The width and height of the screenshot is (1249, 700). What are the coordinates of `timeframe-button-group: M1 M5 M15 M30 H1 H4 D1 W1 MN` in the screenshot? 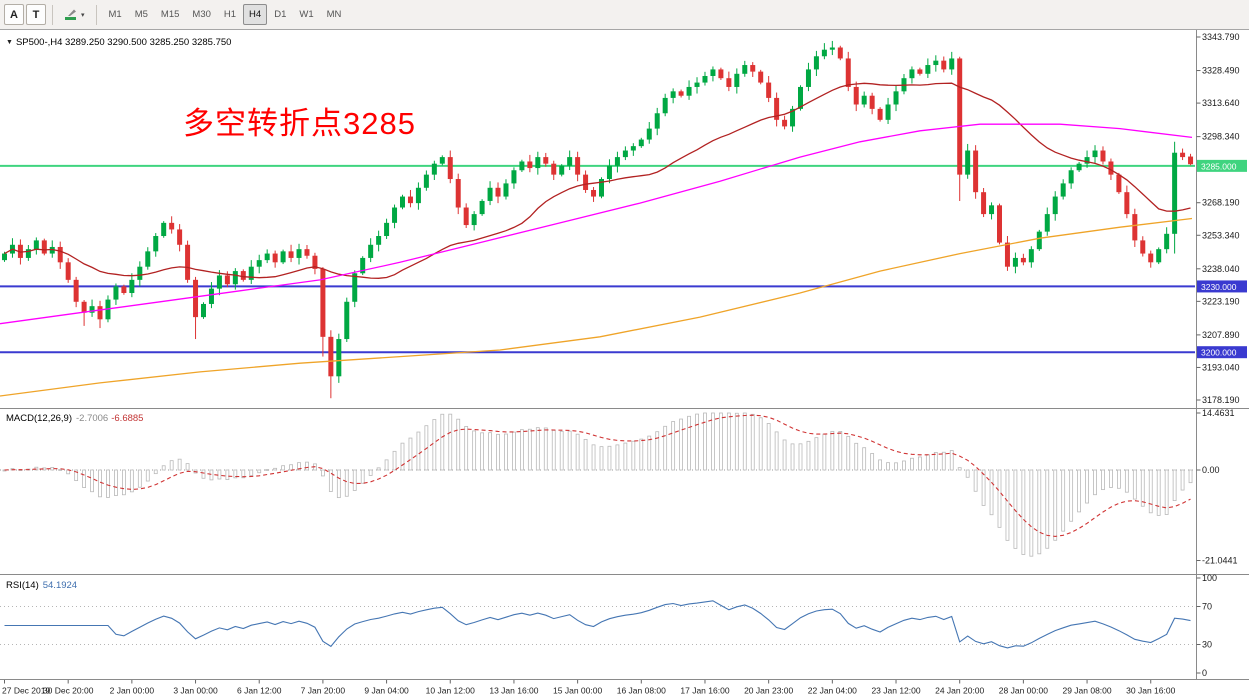 It's located at (225, 14).